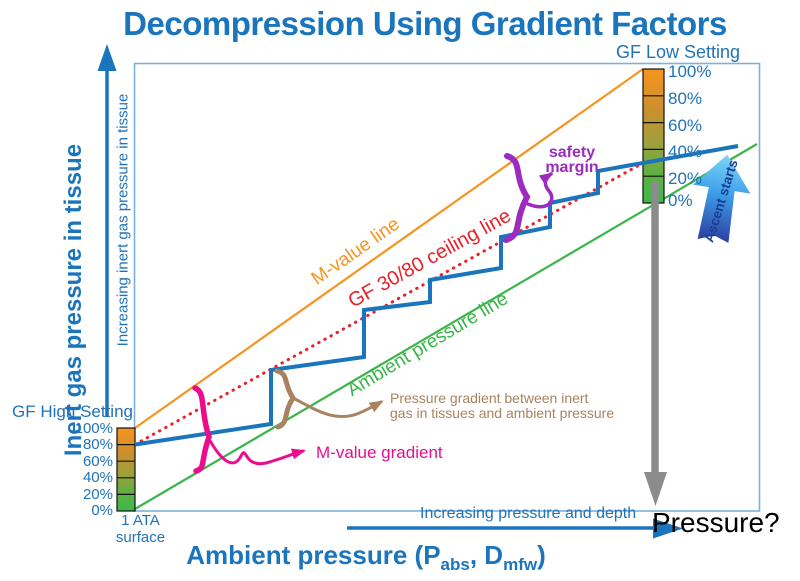 This screenshot has width=800, height=581. What do you see at coordinates (685, 151) in the screenshot?
I see `gf-low-label-40: 40%` at bounding box center [685, 151].